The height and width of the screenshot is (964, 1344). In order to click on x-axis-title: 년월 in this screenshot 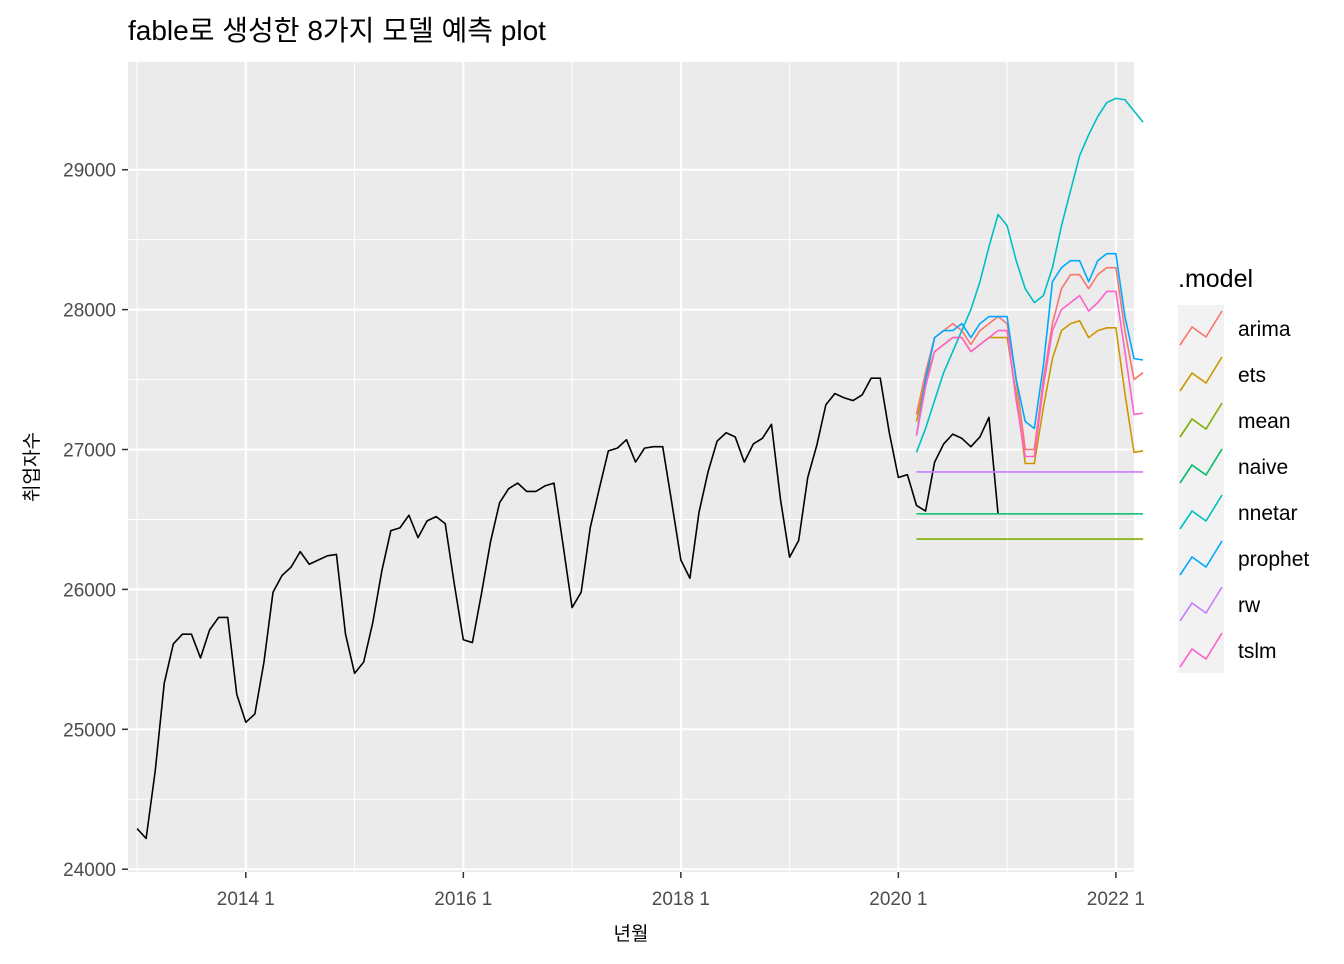, I will do `click(631, 934)`.